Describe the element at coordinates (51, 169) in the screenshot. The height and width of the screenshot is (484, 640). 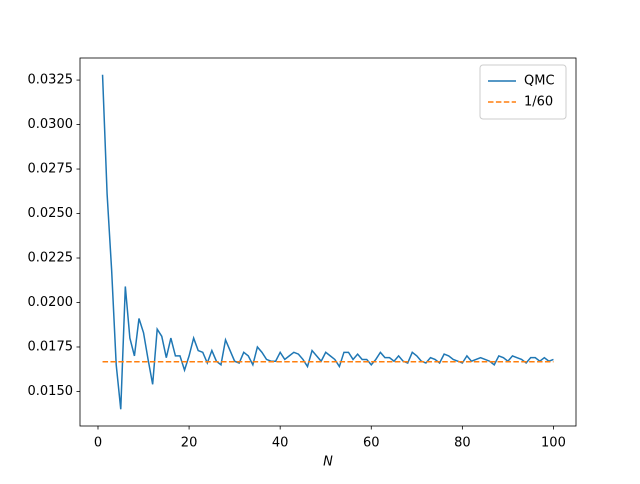
I see `y-tick-label: 0.0275` at that location.